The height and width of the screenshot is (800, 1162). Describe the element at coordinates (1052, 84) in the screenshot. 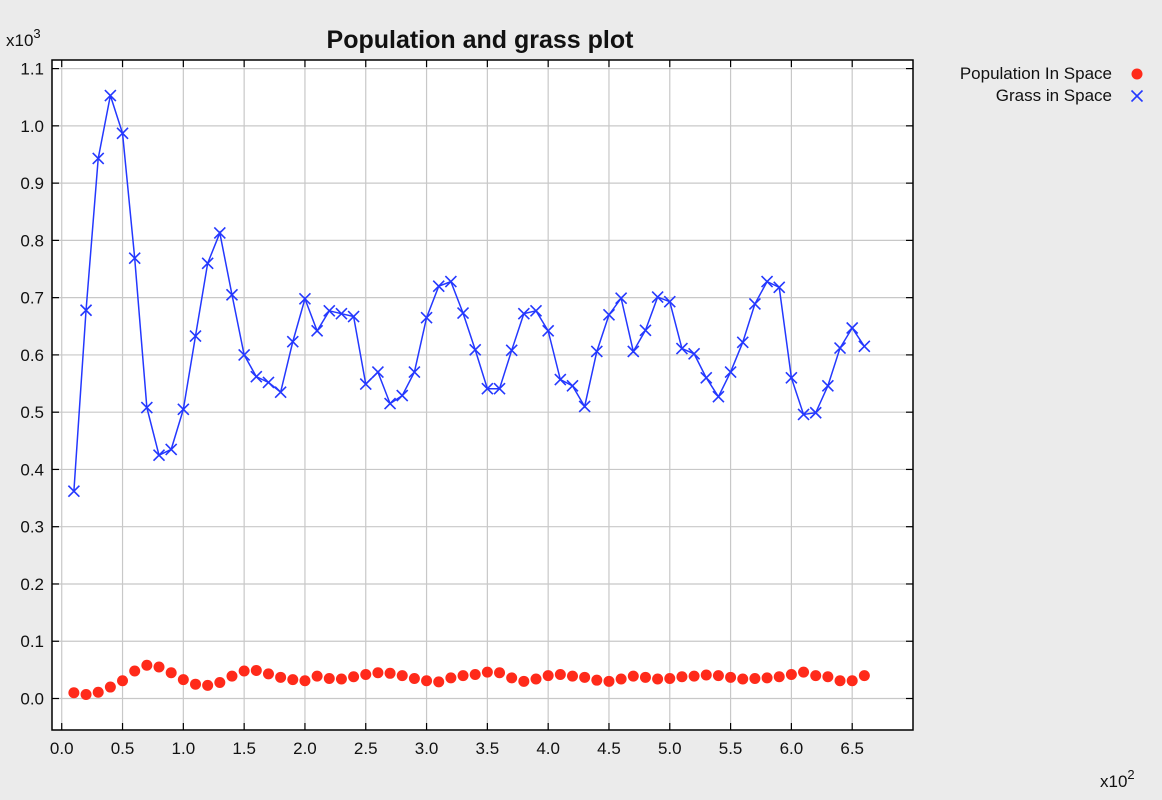

I see `legend: Population In Space Grass in Space` at that location.